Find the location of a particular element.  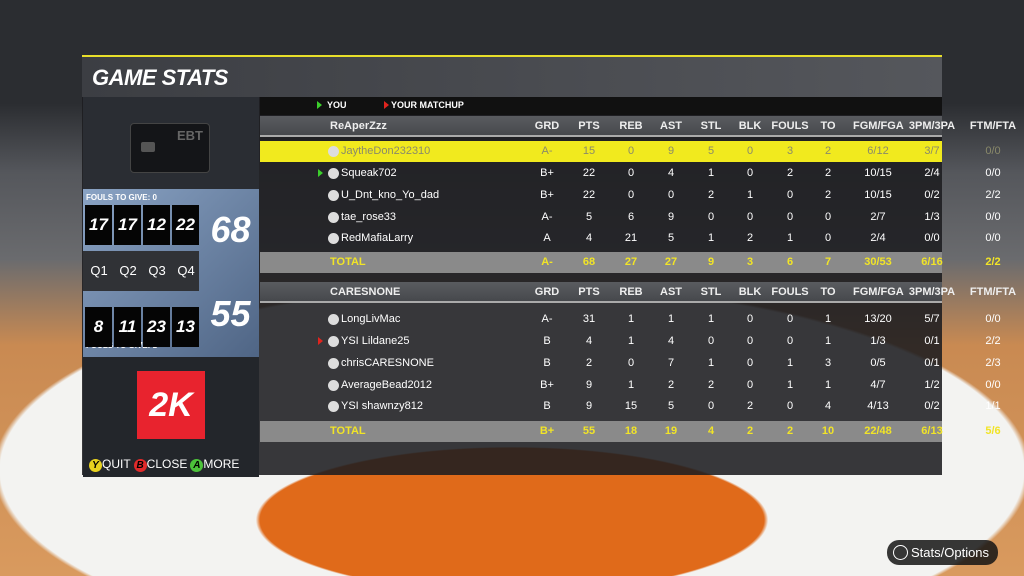

total-cell: 2/2 is located at coordinates (993, 262).